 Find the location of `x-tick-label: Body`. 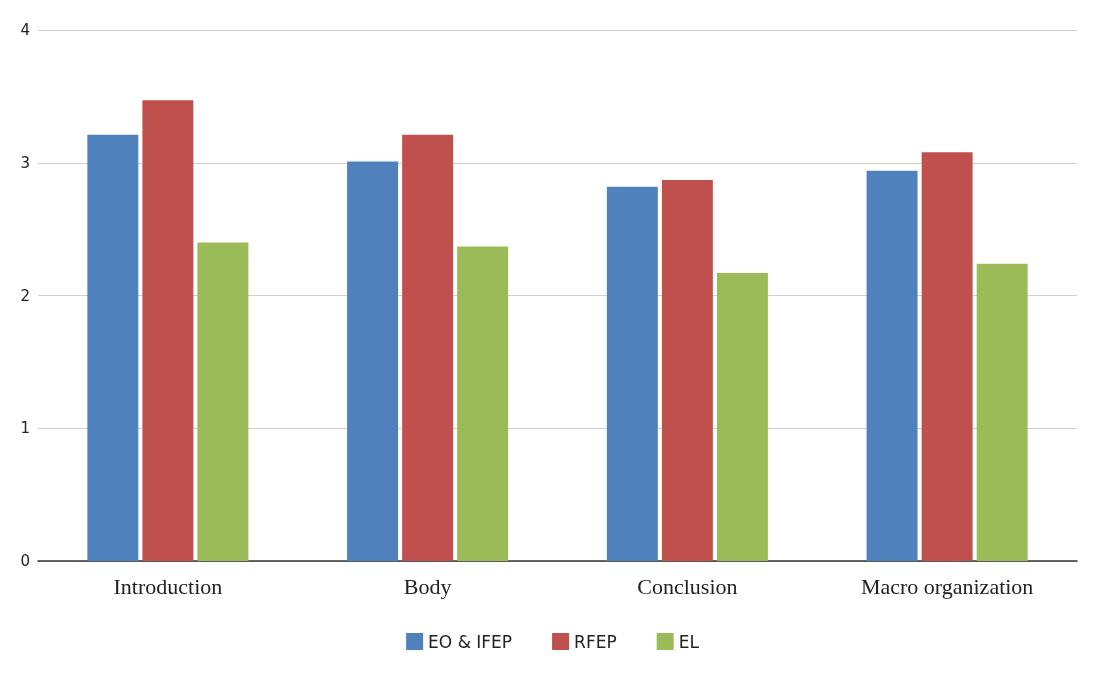

x-tick-label: Body is located at coordinates (427, 586).